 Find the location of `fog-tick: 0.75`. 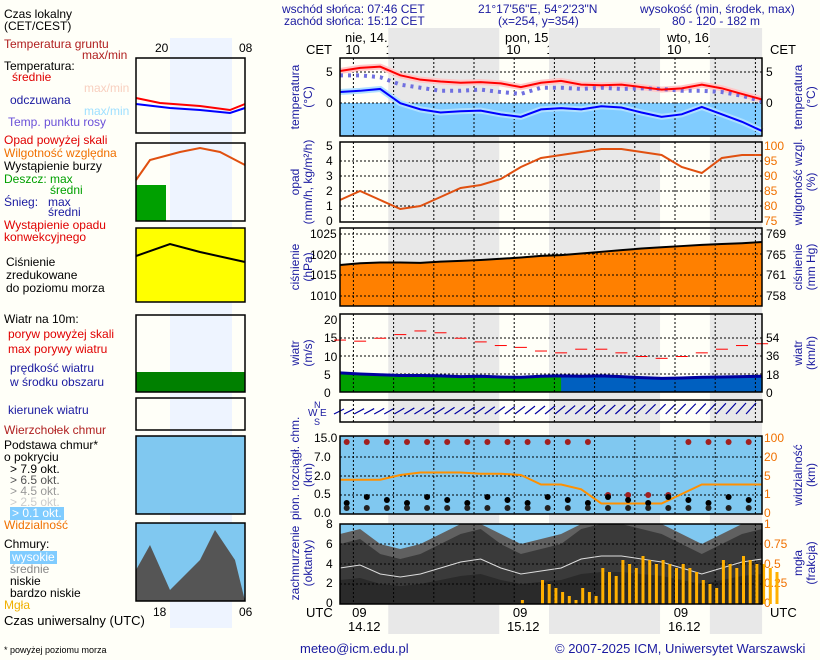

fog-tick: 0.75 is located at coordinates (776, 543).